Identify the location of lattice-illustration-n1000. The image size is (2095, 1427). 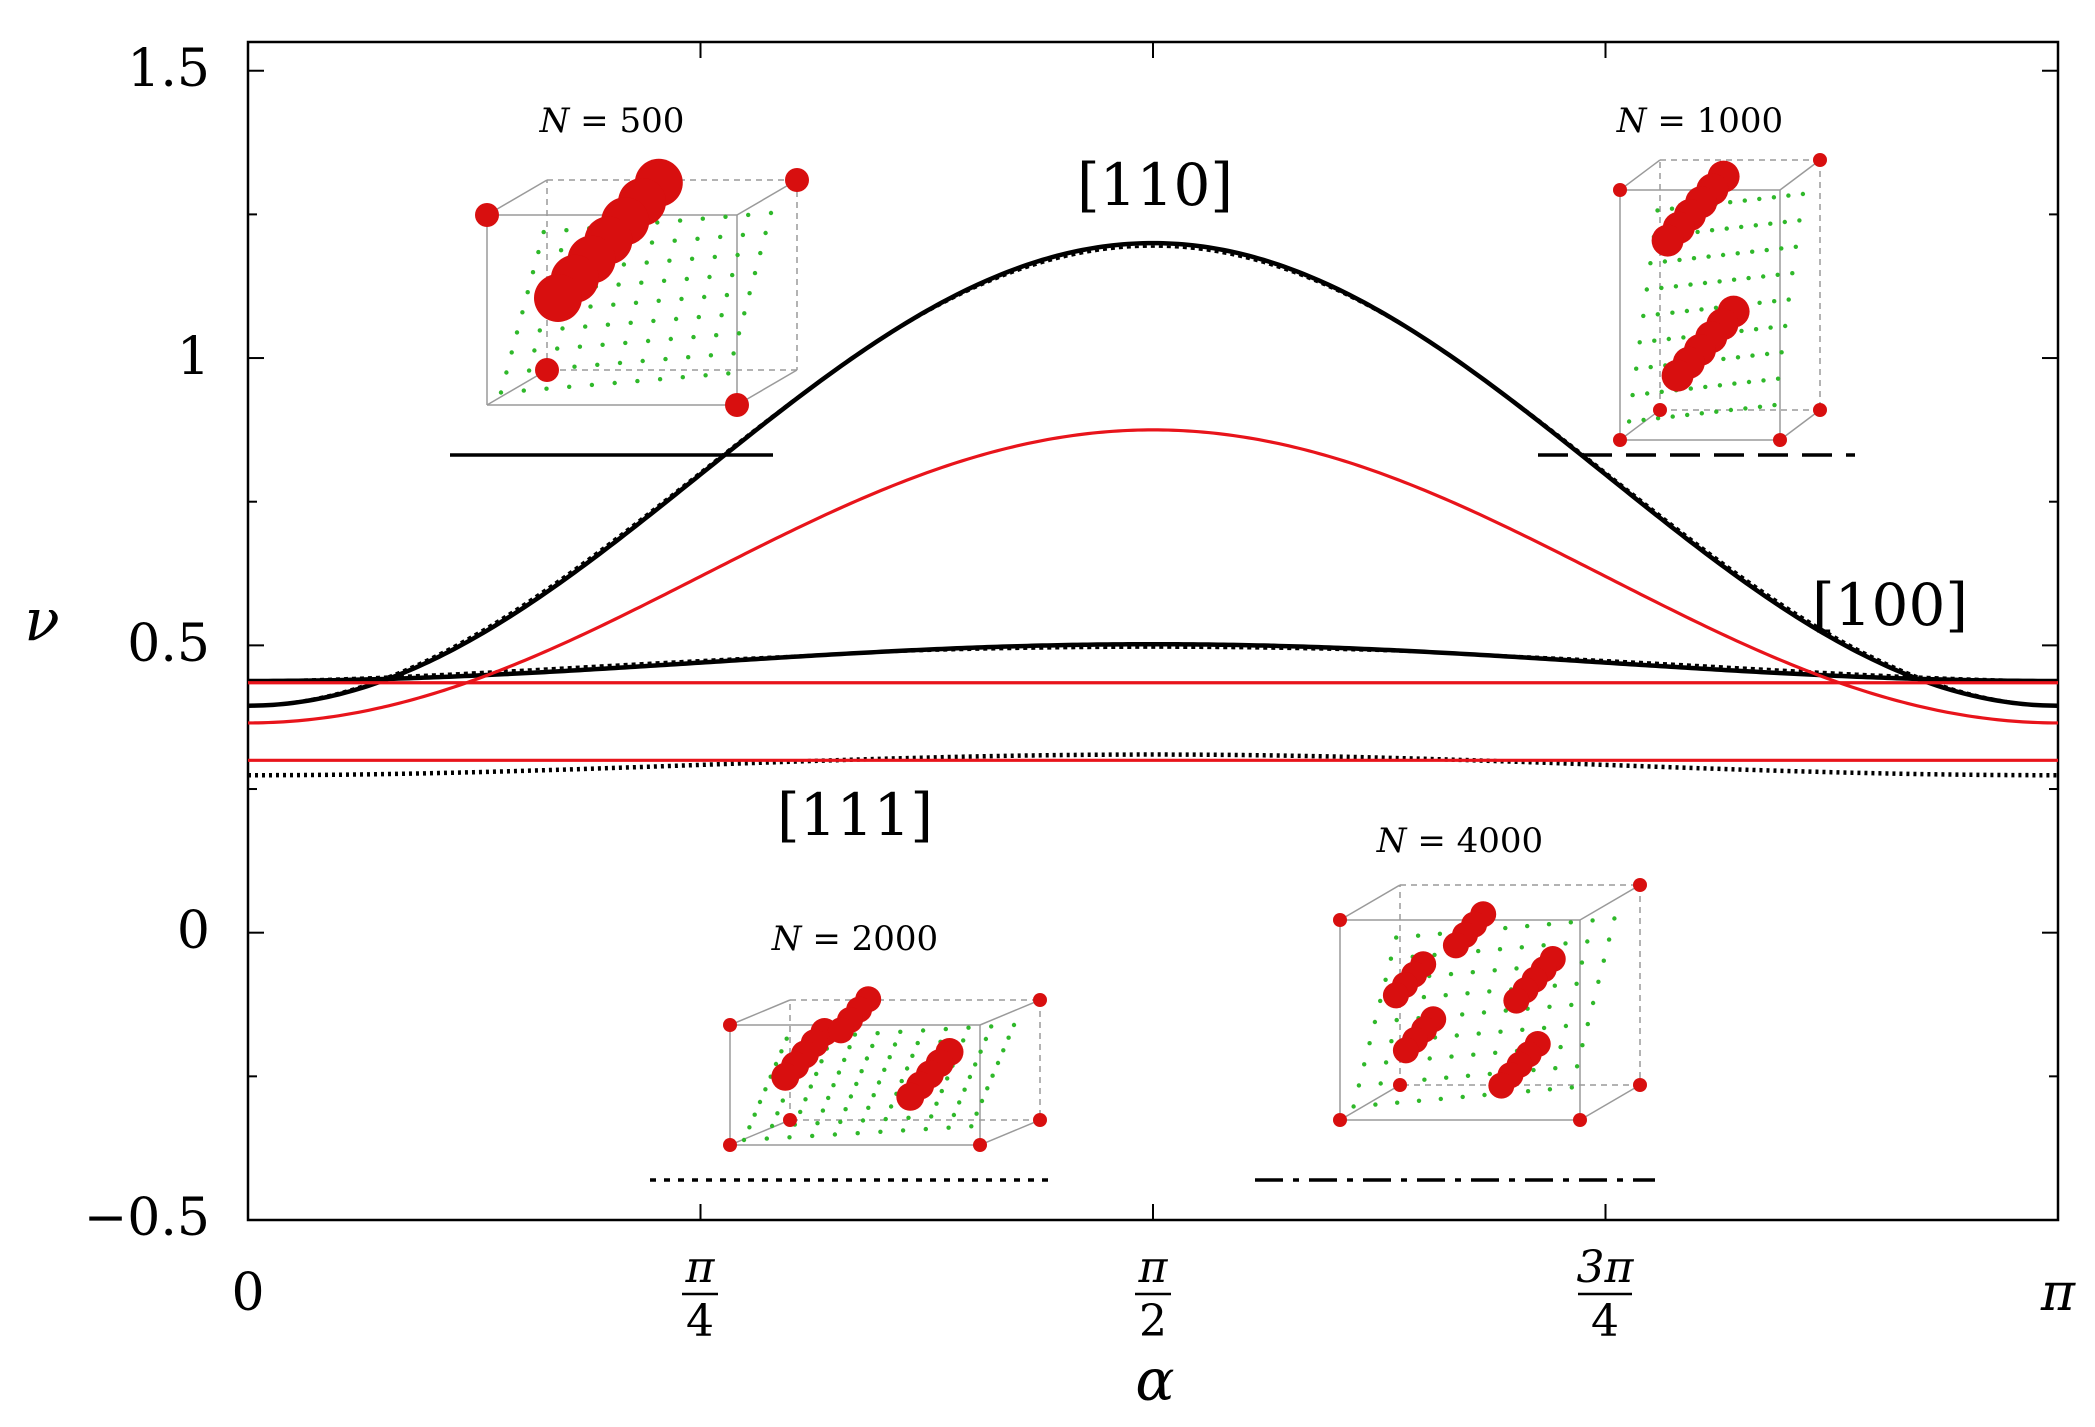
(1720, 300).